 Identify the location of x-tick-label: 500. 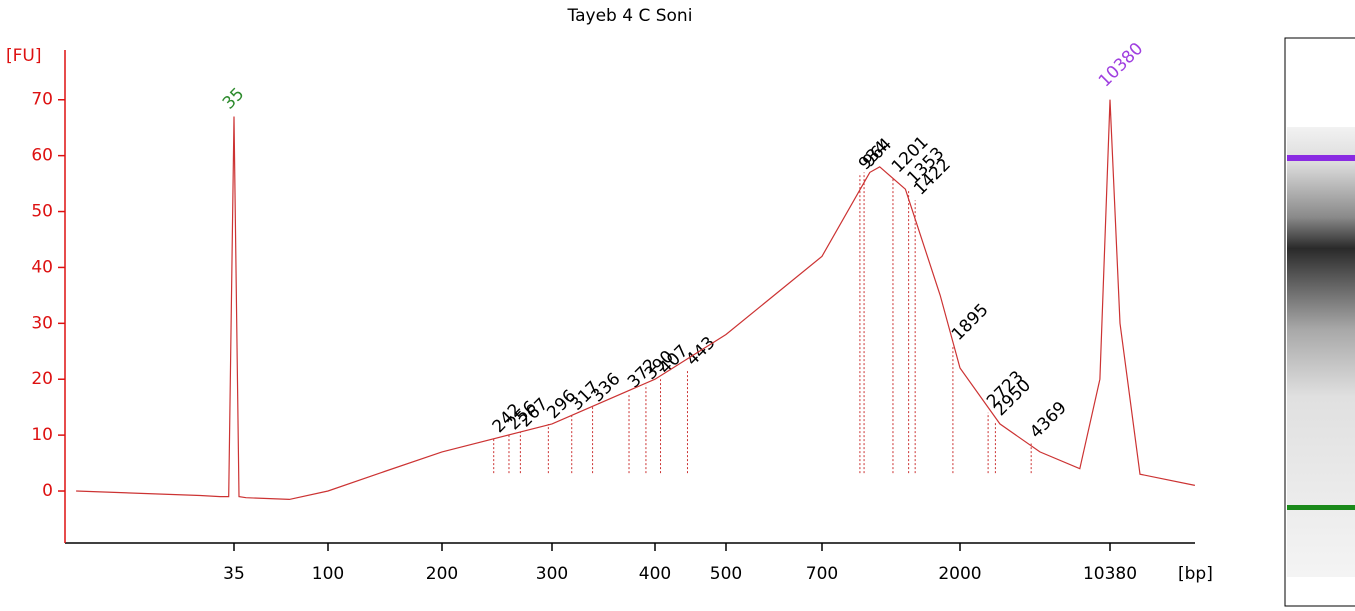
(726, 574).